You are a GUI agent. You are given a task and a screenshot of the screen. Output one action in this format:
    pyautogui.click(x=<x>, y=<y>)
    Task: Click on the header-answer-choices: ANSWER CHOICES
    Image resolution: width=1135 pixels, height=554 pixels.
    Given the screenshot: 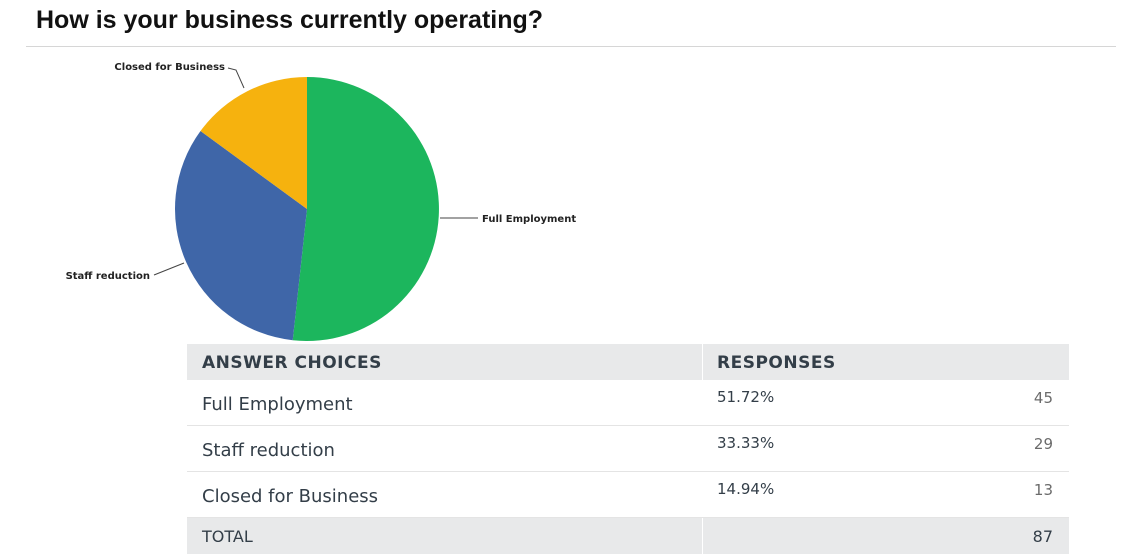 What is the action you would take?
    pyautogui.click(x=292, y=363)
    